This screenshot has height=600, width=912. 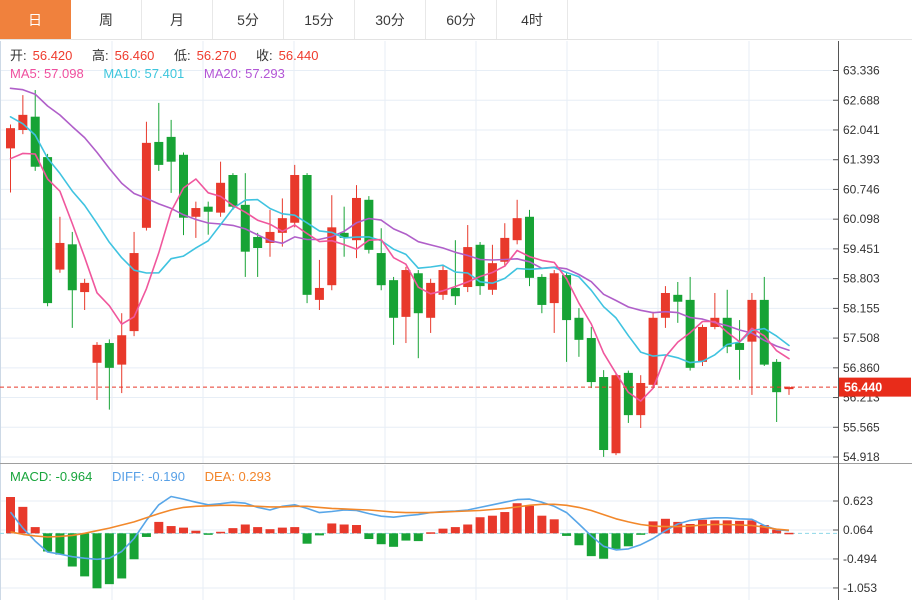 I want to click on svg-text: 60.746, so click(x=861, y=189).